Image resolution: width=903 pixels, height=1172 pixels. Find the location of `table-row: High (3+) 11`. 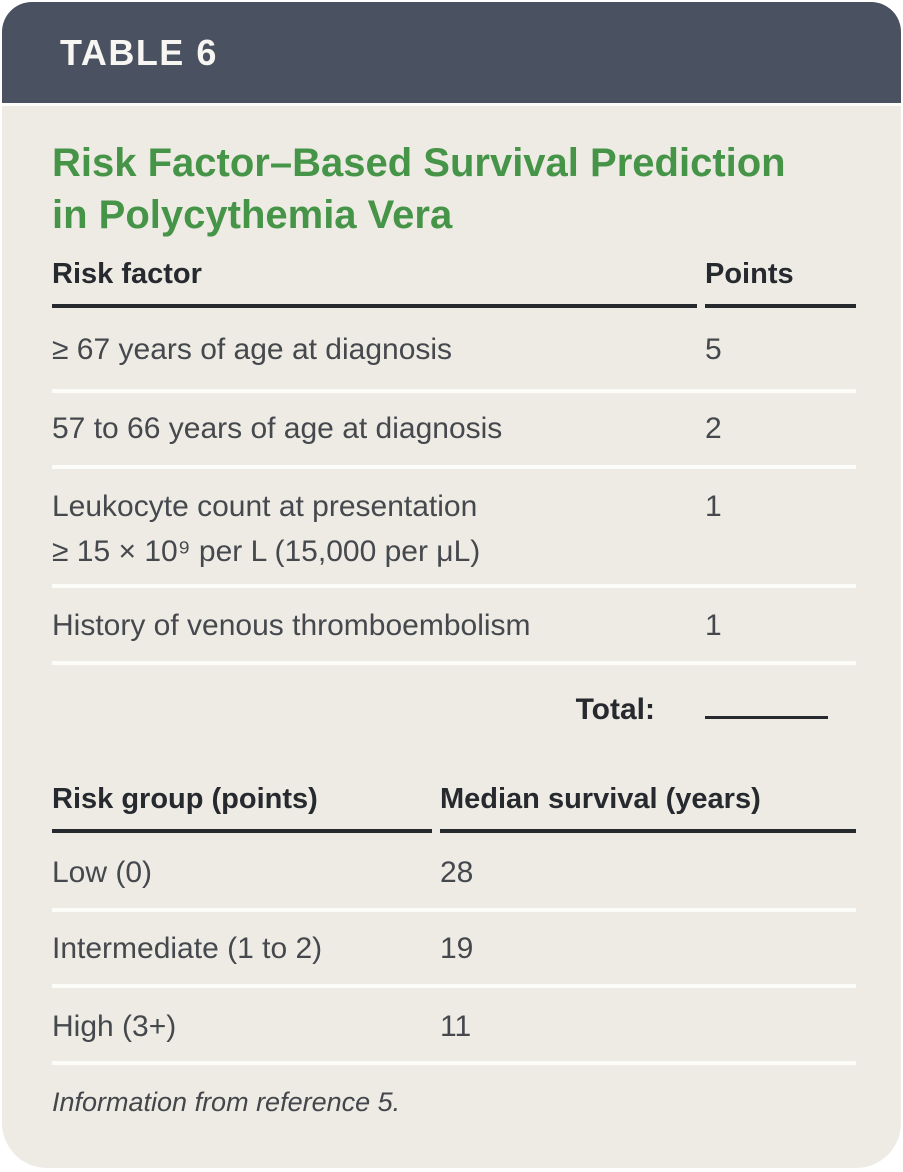

table-row: High (3+) 11 is located at coordinates (454, 1024).